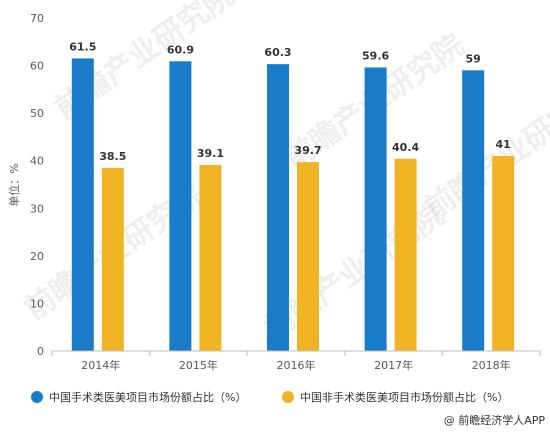 Image resolution: width=550 pixels, height=433 pixels. I want to click on watermark-text: 前瞻产业研究院, so click(484, 152).